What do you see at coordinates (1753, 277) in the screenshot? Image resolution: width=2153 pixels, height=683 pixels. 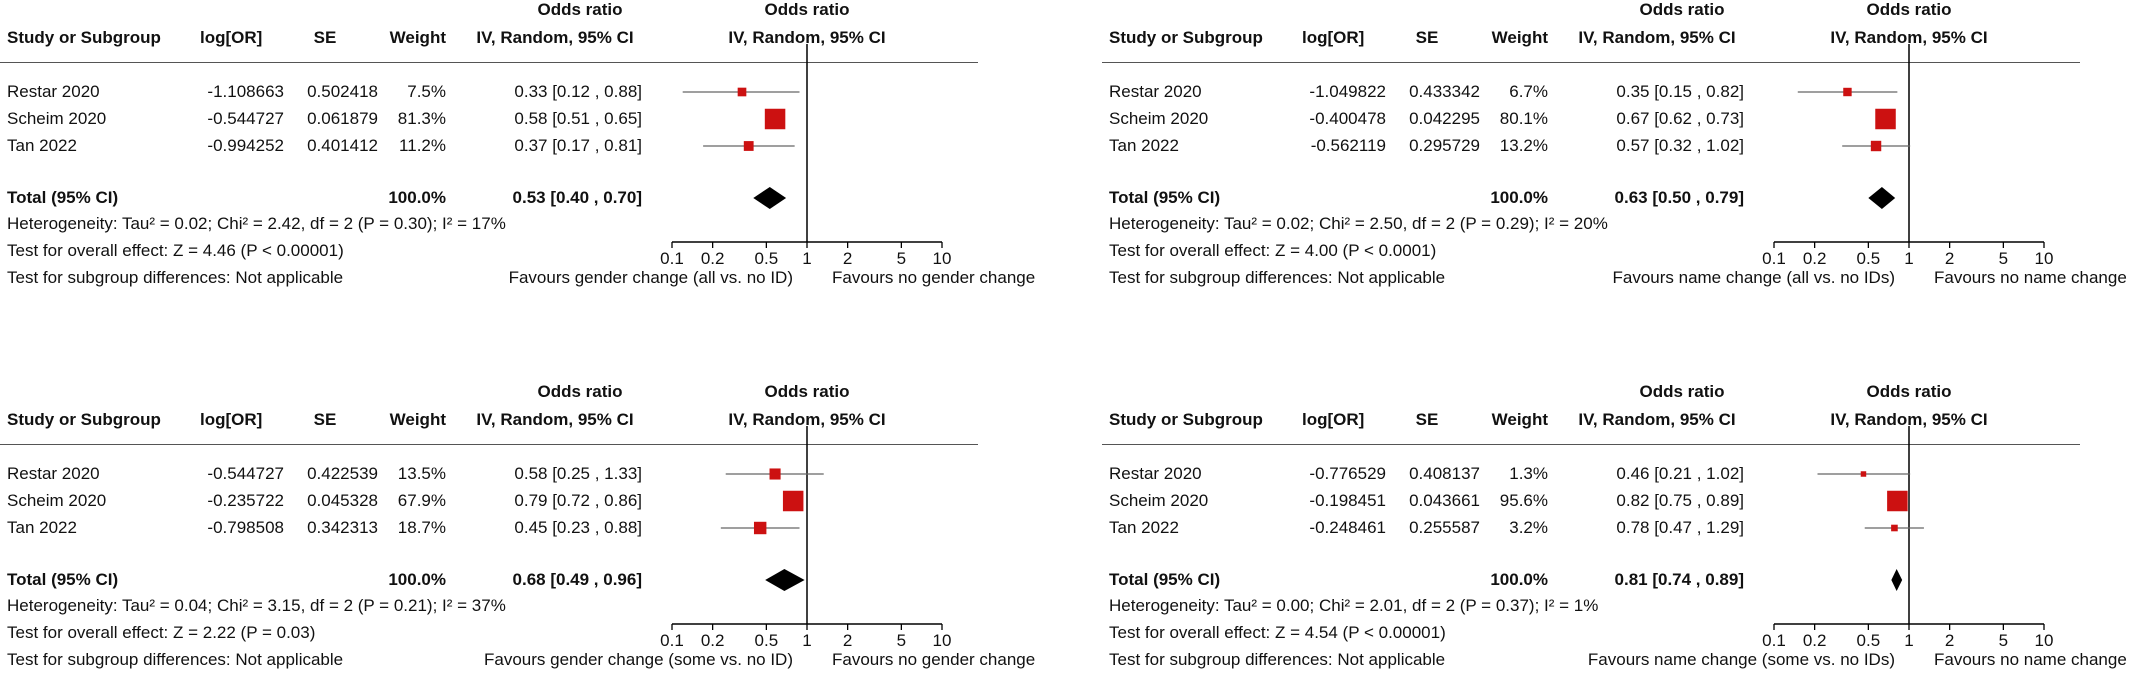 I see `favours-left-label: Favours name change (all vs. no IDs)` at bounding box center [1753, 277].